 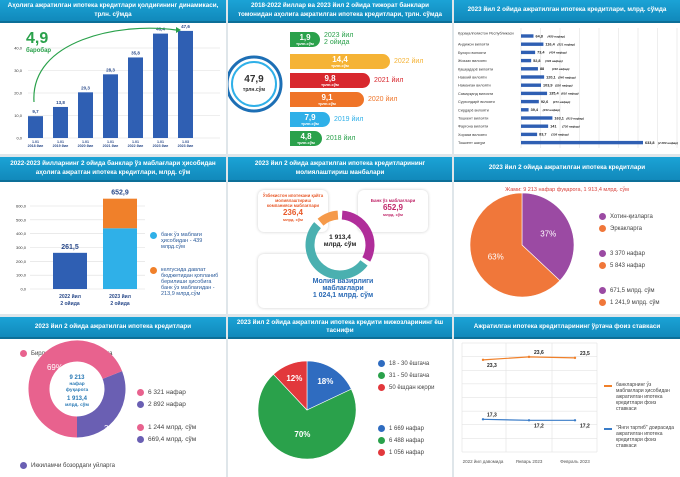 I want to click on region-label: Сурхондарё вилояти, so click(x=476, y=102).